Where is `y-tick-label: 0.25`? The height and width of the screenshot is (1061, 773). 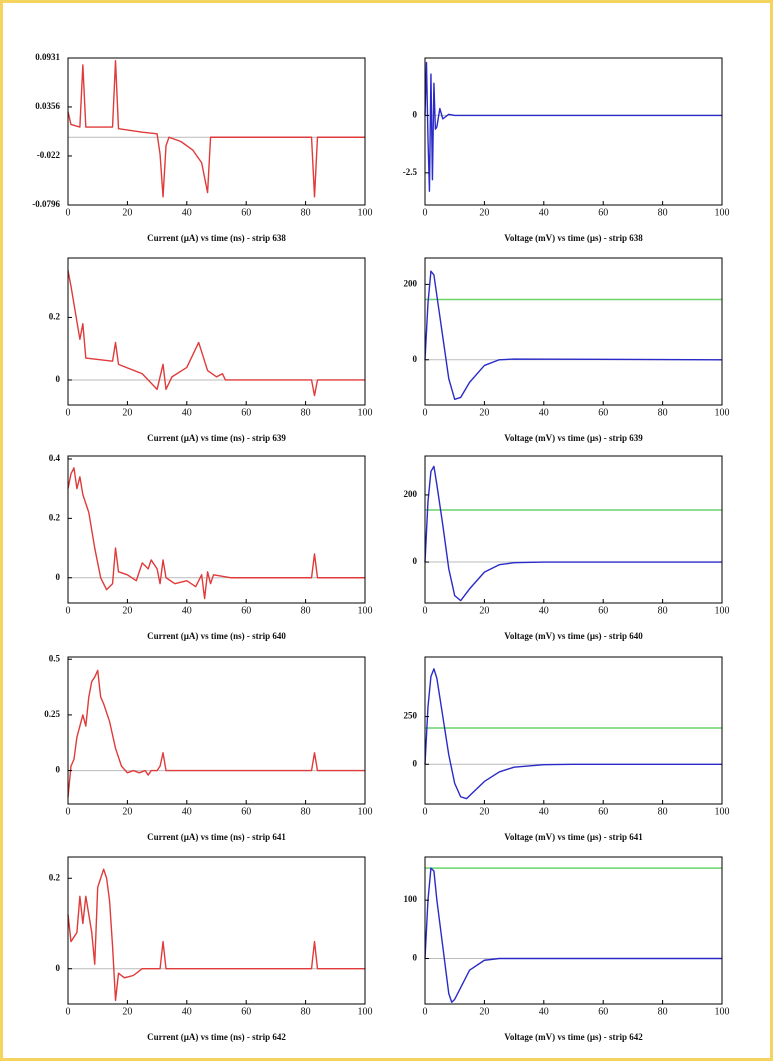
y-tick-label: 0.25 is located at coordinates (52, 714).